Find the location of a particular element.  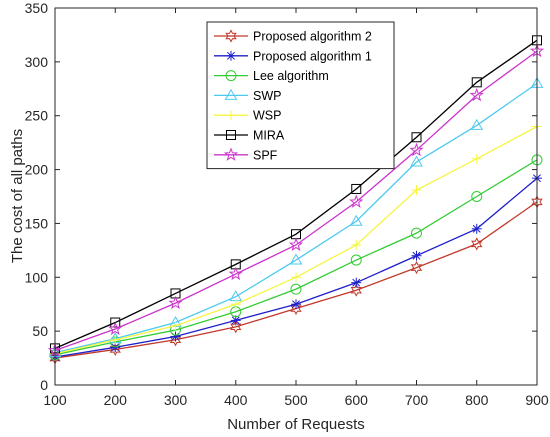

legend-label: SWP is located at coordinates (267, 96).